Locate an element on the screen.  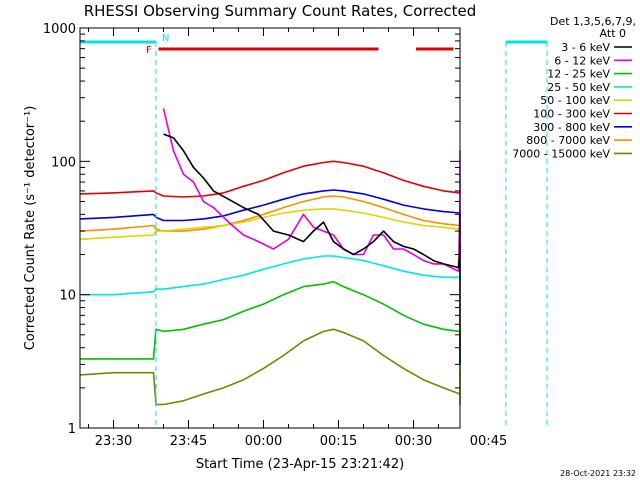
legend-label: 300 - 800 keV is located at coordinates (571, 127).